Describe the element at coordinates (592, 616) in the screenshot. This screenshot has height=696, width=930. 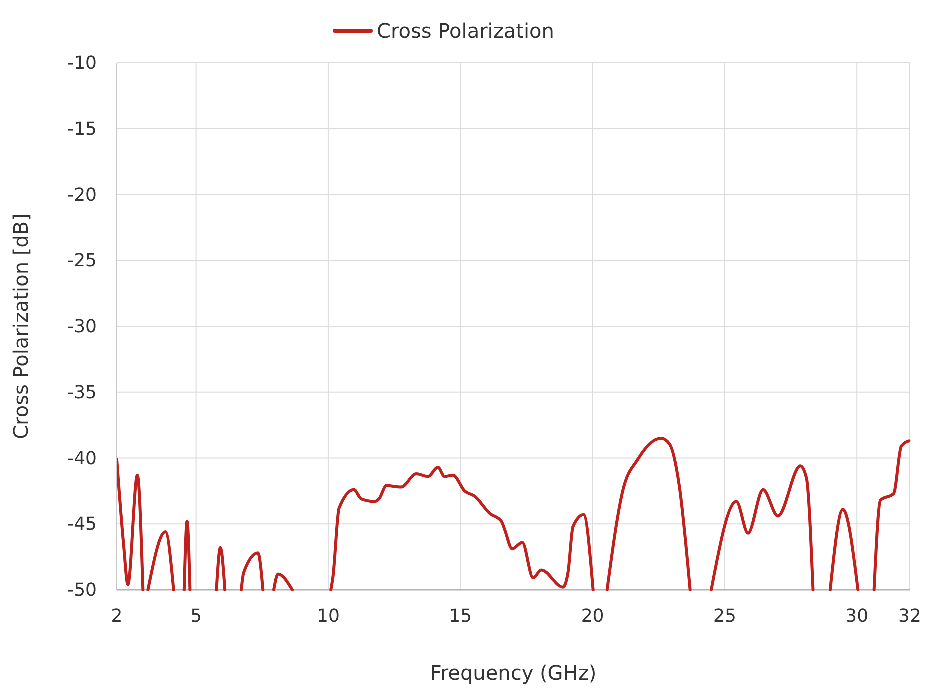
I see `x-tick-label: 20` at that location.